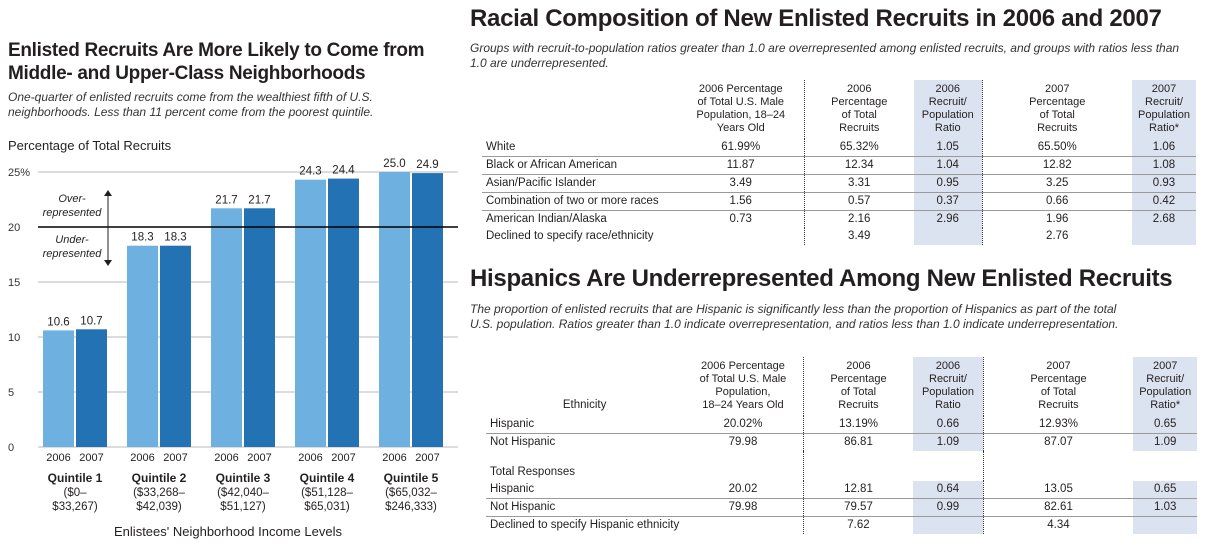 This screenshot has width=1211, height=549. I want to click on table-cell: 0.37, so click(948, 201).